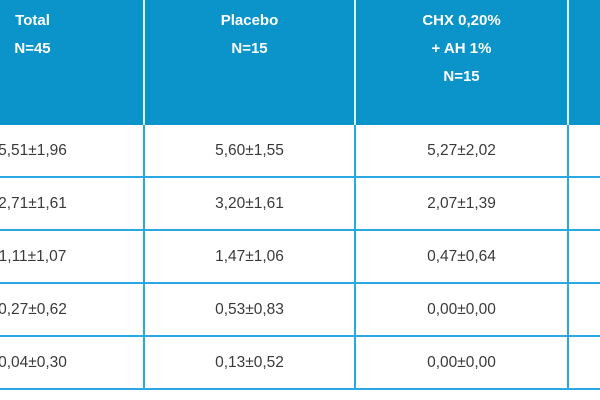 This screenshot has width=600, height=400. Describe the element at coordinates (72, 62) in the screenshot. I see `header-cell-total: Total N=45` at that location.